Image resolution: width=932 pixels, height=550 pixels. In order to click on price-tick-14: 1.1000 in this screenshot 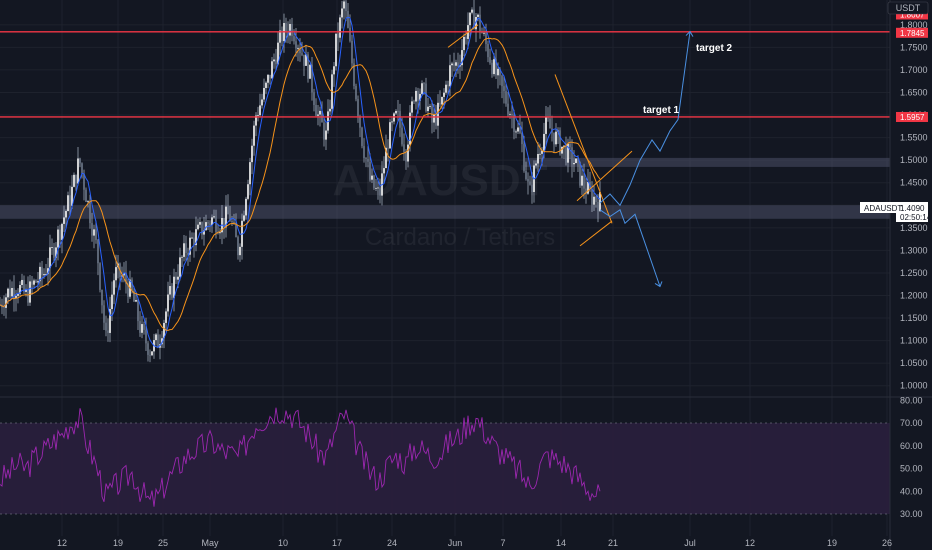, I will do `click(914, 341)`.